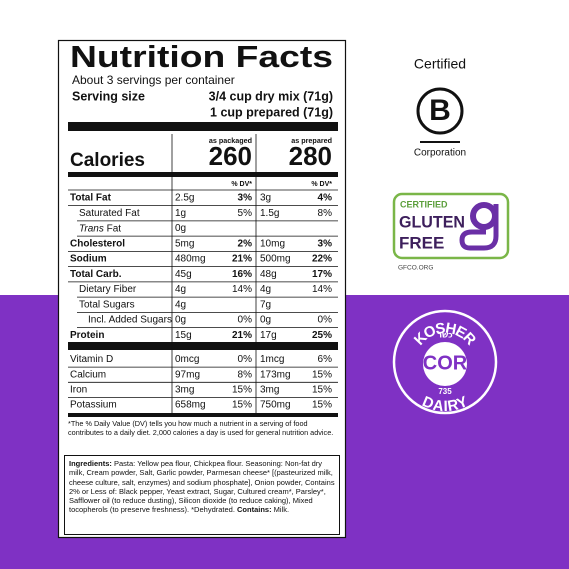 The height and width of the screenshot is (569, 569). Describe the element at coordinates (183, 274) in the screenshot. I see `amount: 45g` at that location.